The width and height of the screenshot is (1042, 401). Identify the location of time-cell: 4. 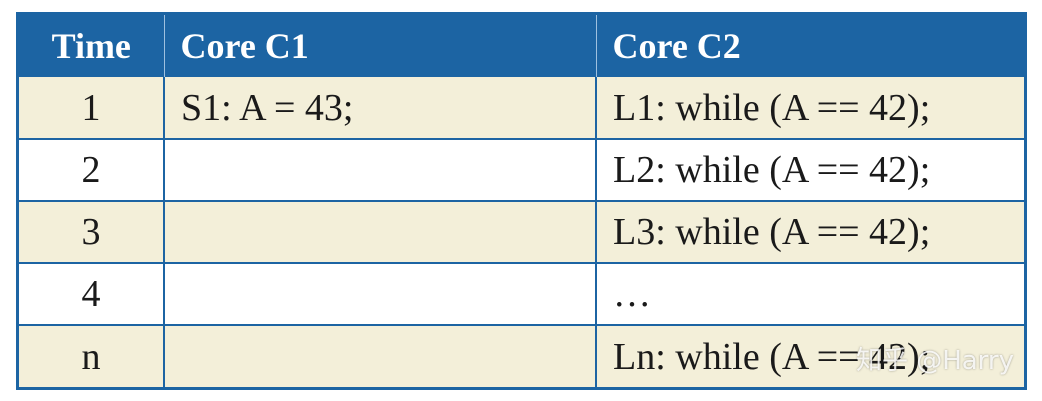
(91, 293).